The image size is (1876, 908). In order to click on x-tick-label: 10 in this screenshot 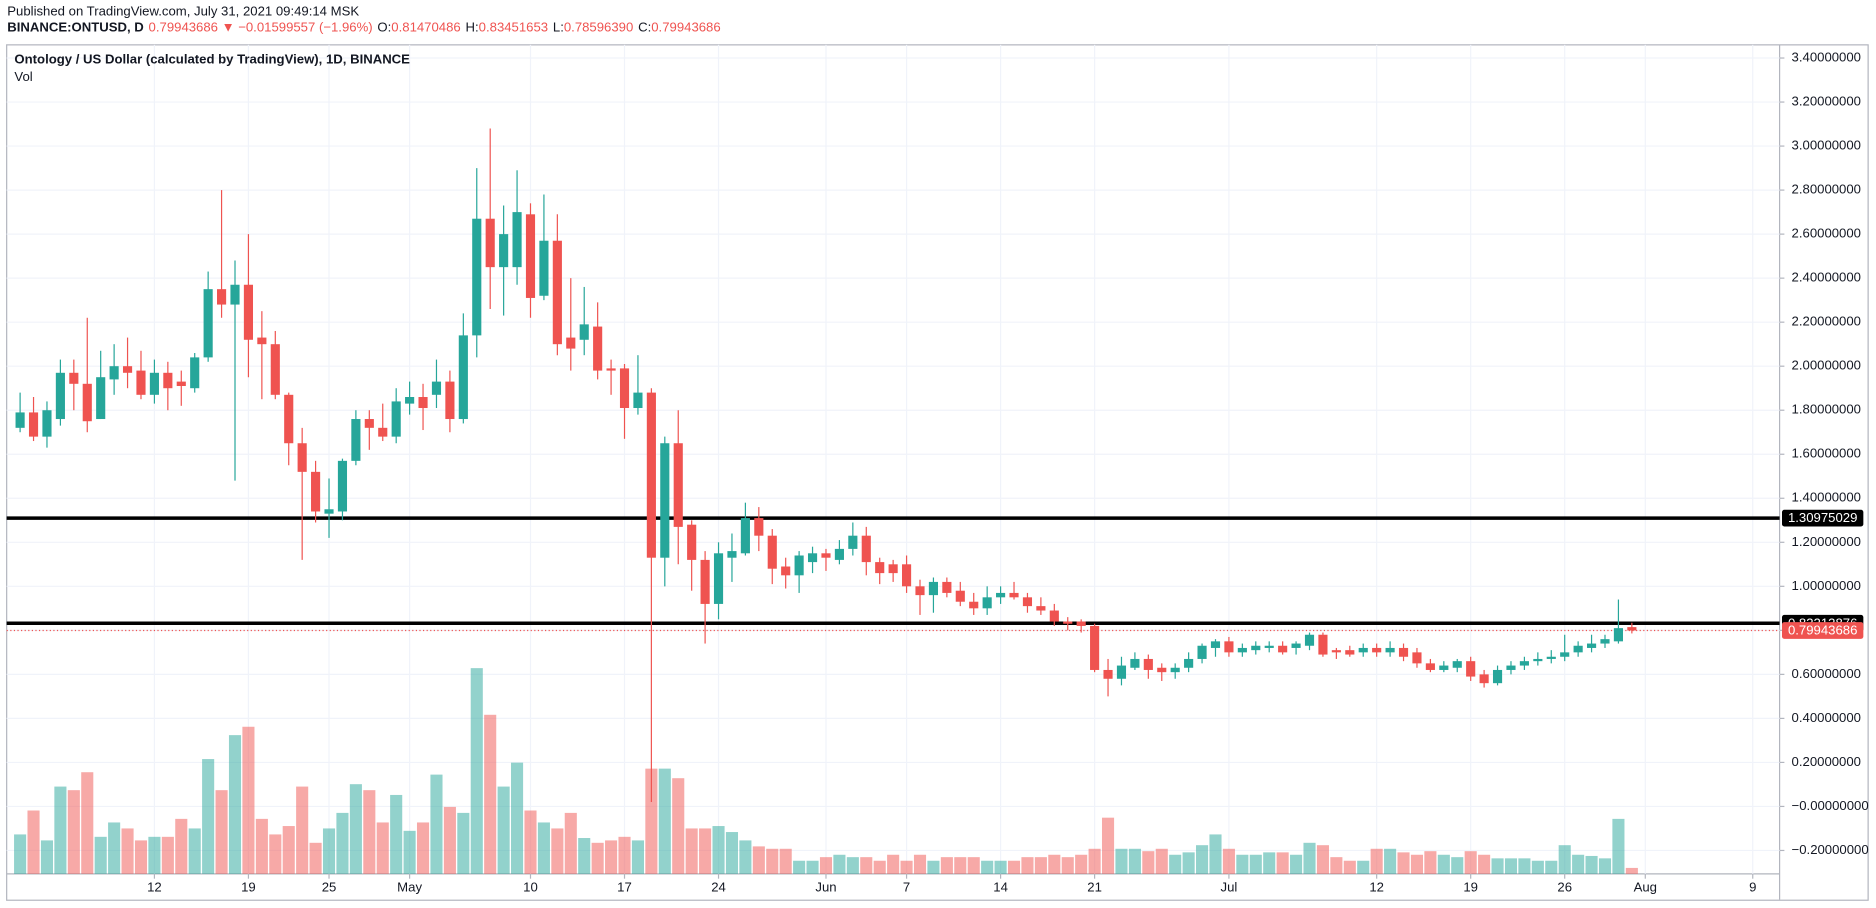, I will do `click(530, 887)`.